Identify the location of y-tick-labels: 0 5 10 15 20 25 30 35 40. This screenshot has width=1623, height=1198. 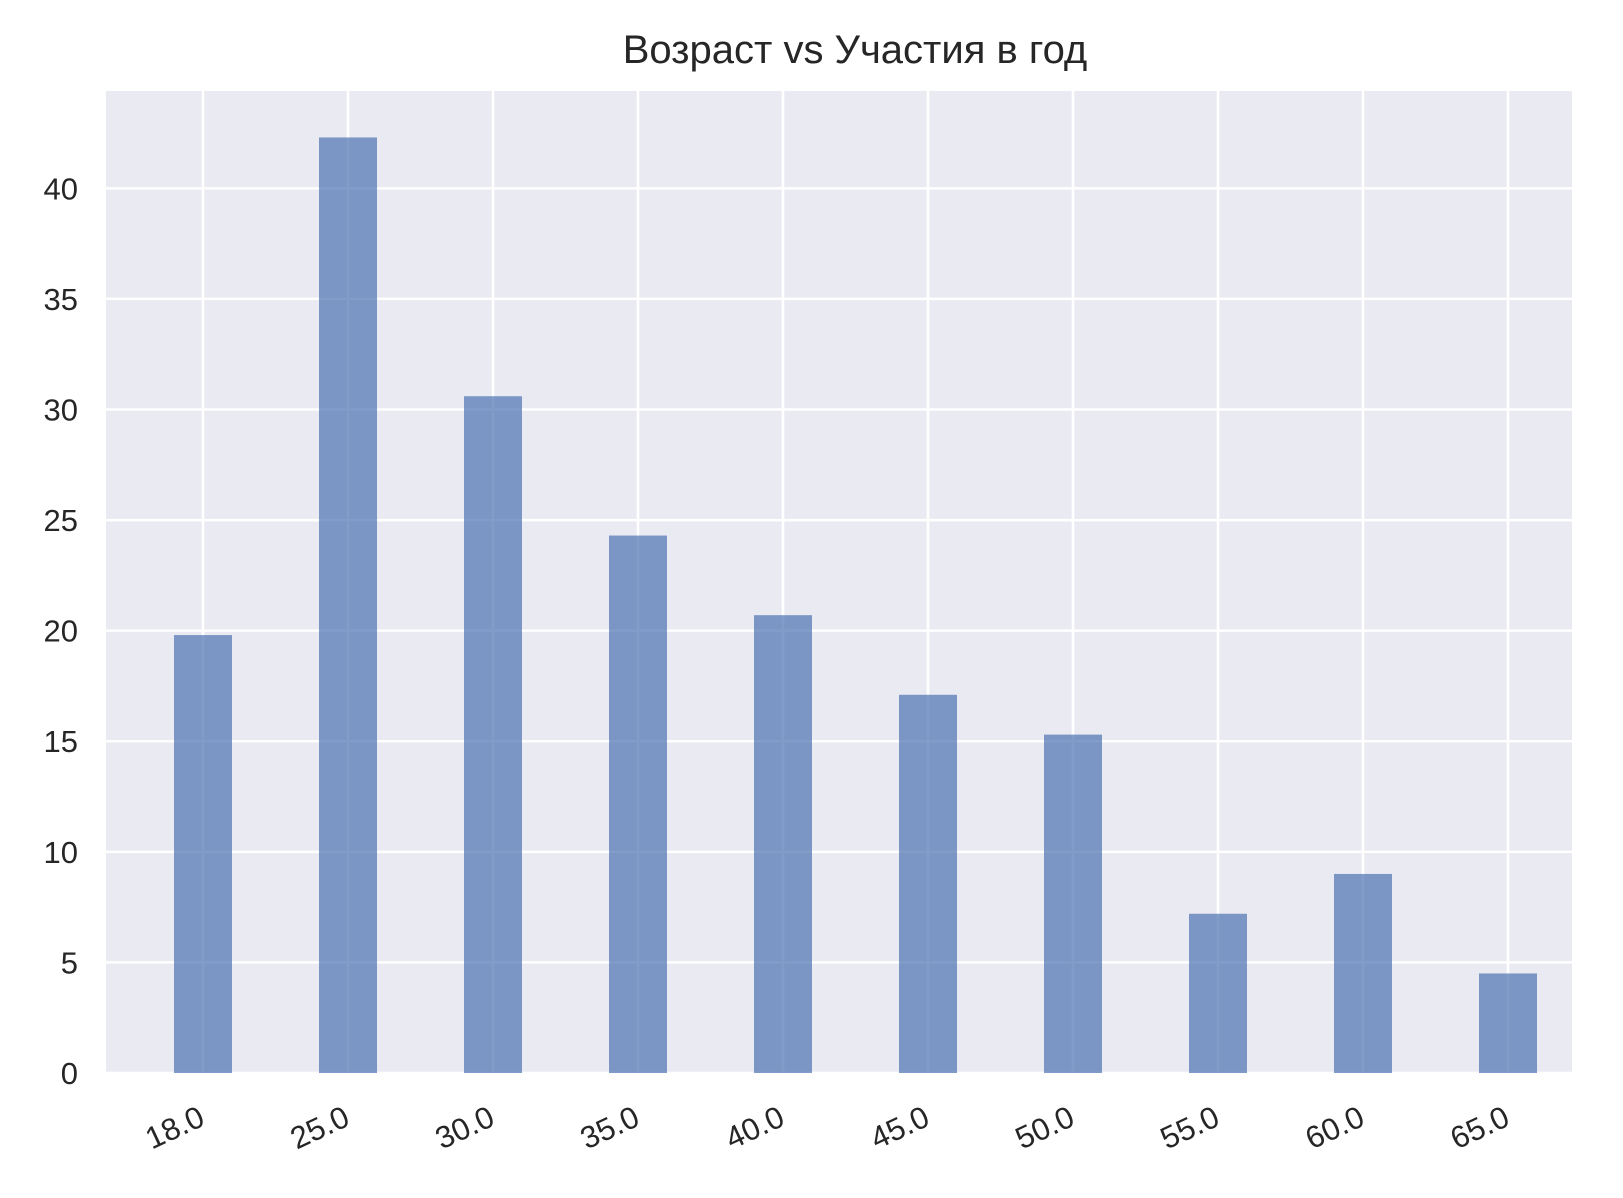
(61, 631).